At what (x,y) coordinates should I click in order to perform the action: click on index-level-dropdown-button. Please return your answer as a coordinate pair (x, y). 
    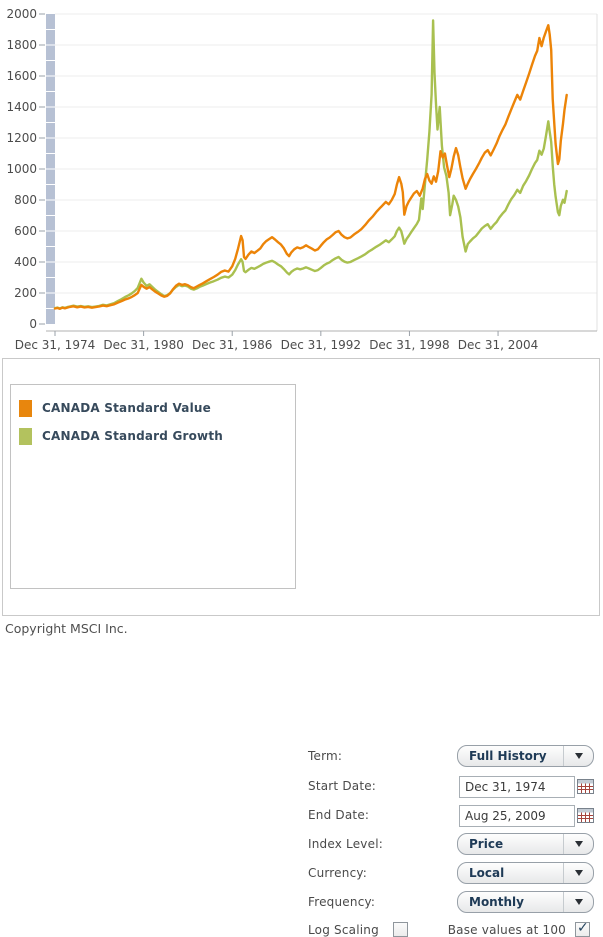
    Looking at the image, I should click on (578, 844).